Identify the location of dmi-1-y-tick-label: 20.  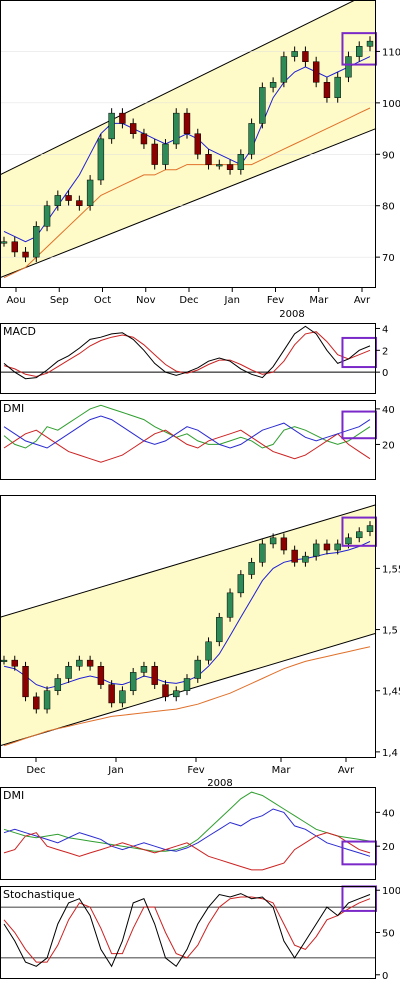
(388, 445).